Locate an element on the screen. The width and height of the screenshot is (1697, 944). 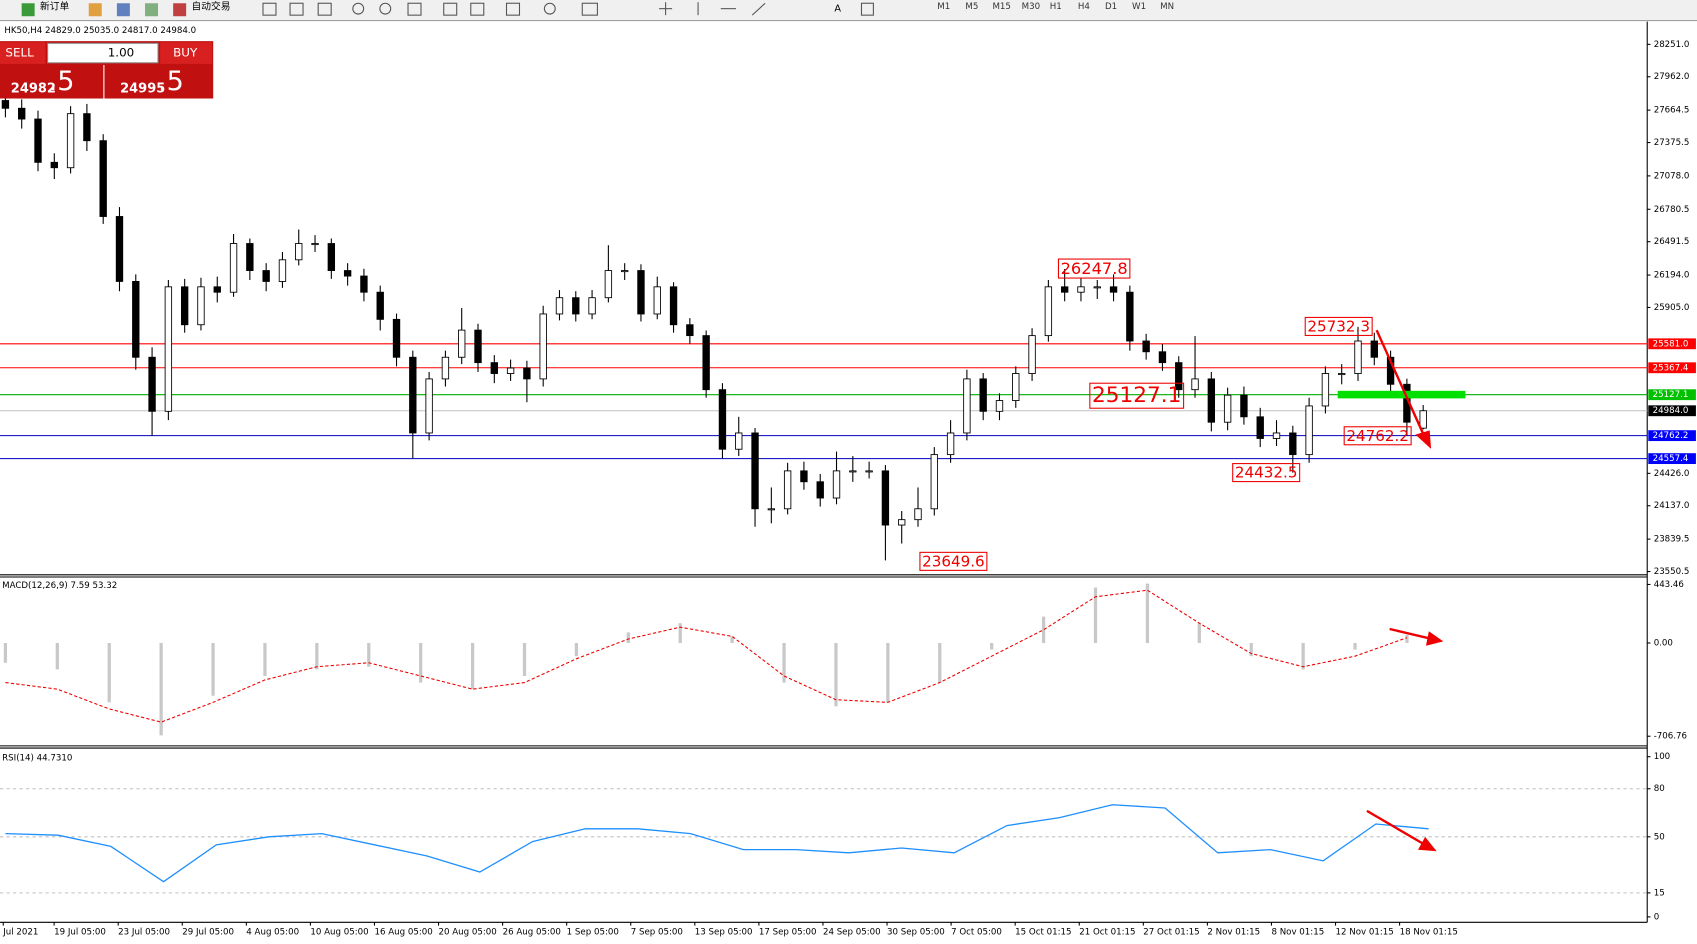
price-level-label: 25127.1 is located at coordinates (1671, 395).